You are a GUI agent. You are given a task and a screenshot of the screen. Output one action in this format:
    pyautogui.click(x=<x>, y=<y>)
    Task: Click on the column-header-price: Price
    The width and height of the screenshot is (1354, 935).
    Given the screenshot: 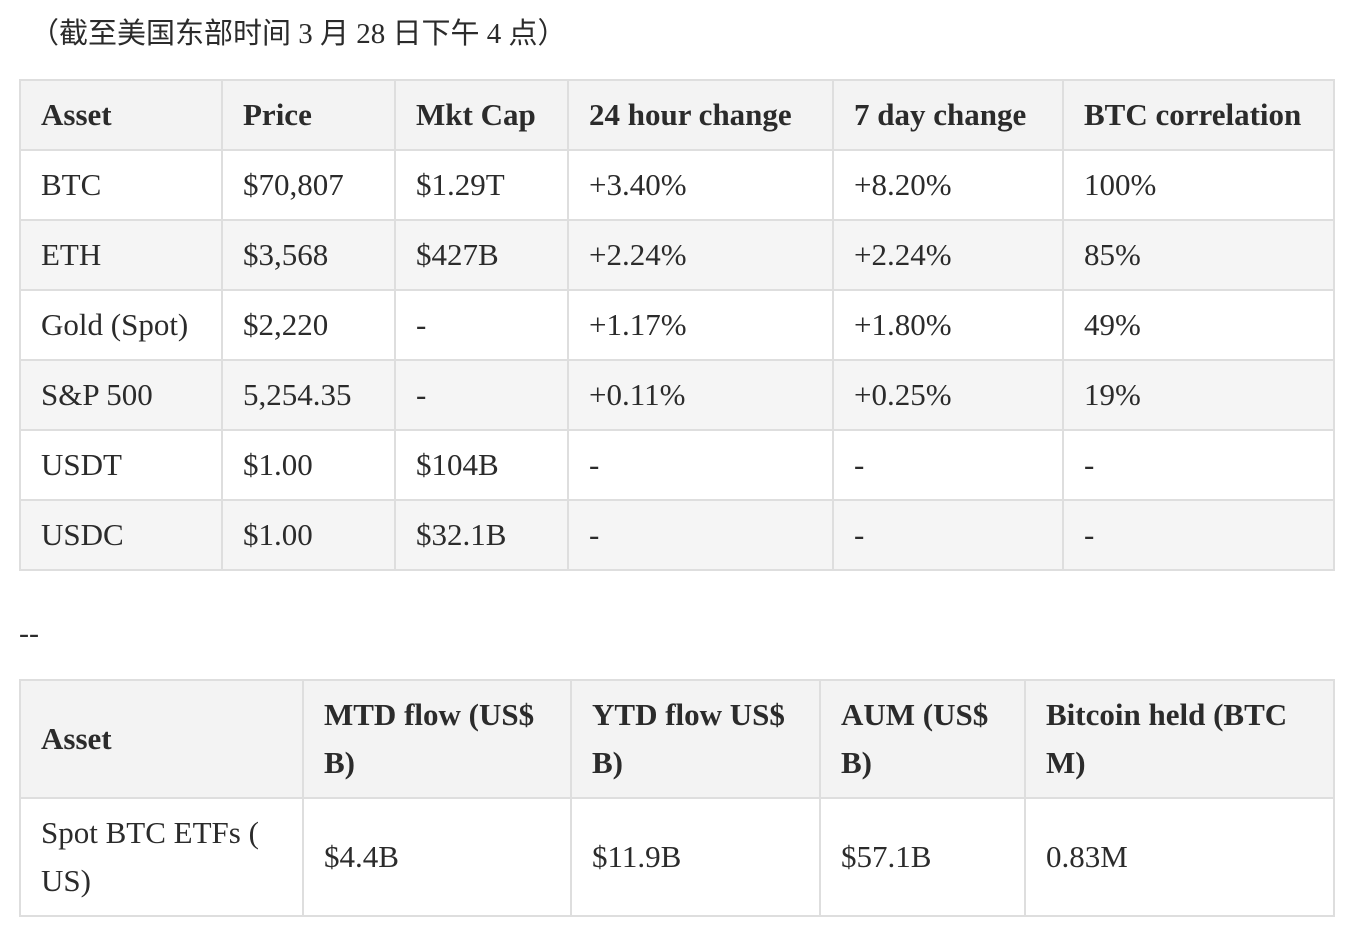 What is the action you would take?
    pyautogui.click(x=308, y=115)
    